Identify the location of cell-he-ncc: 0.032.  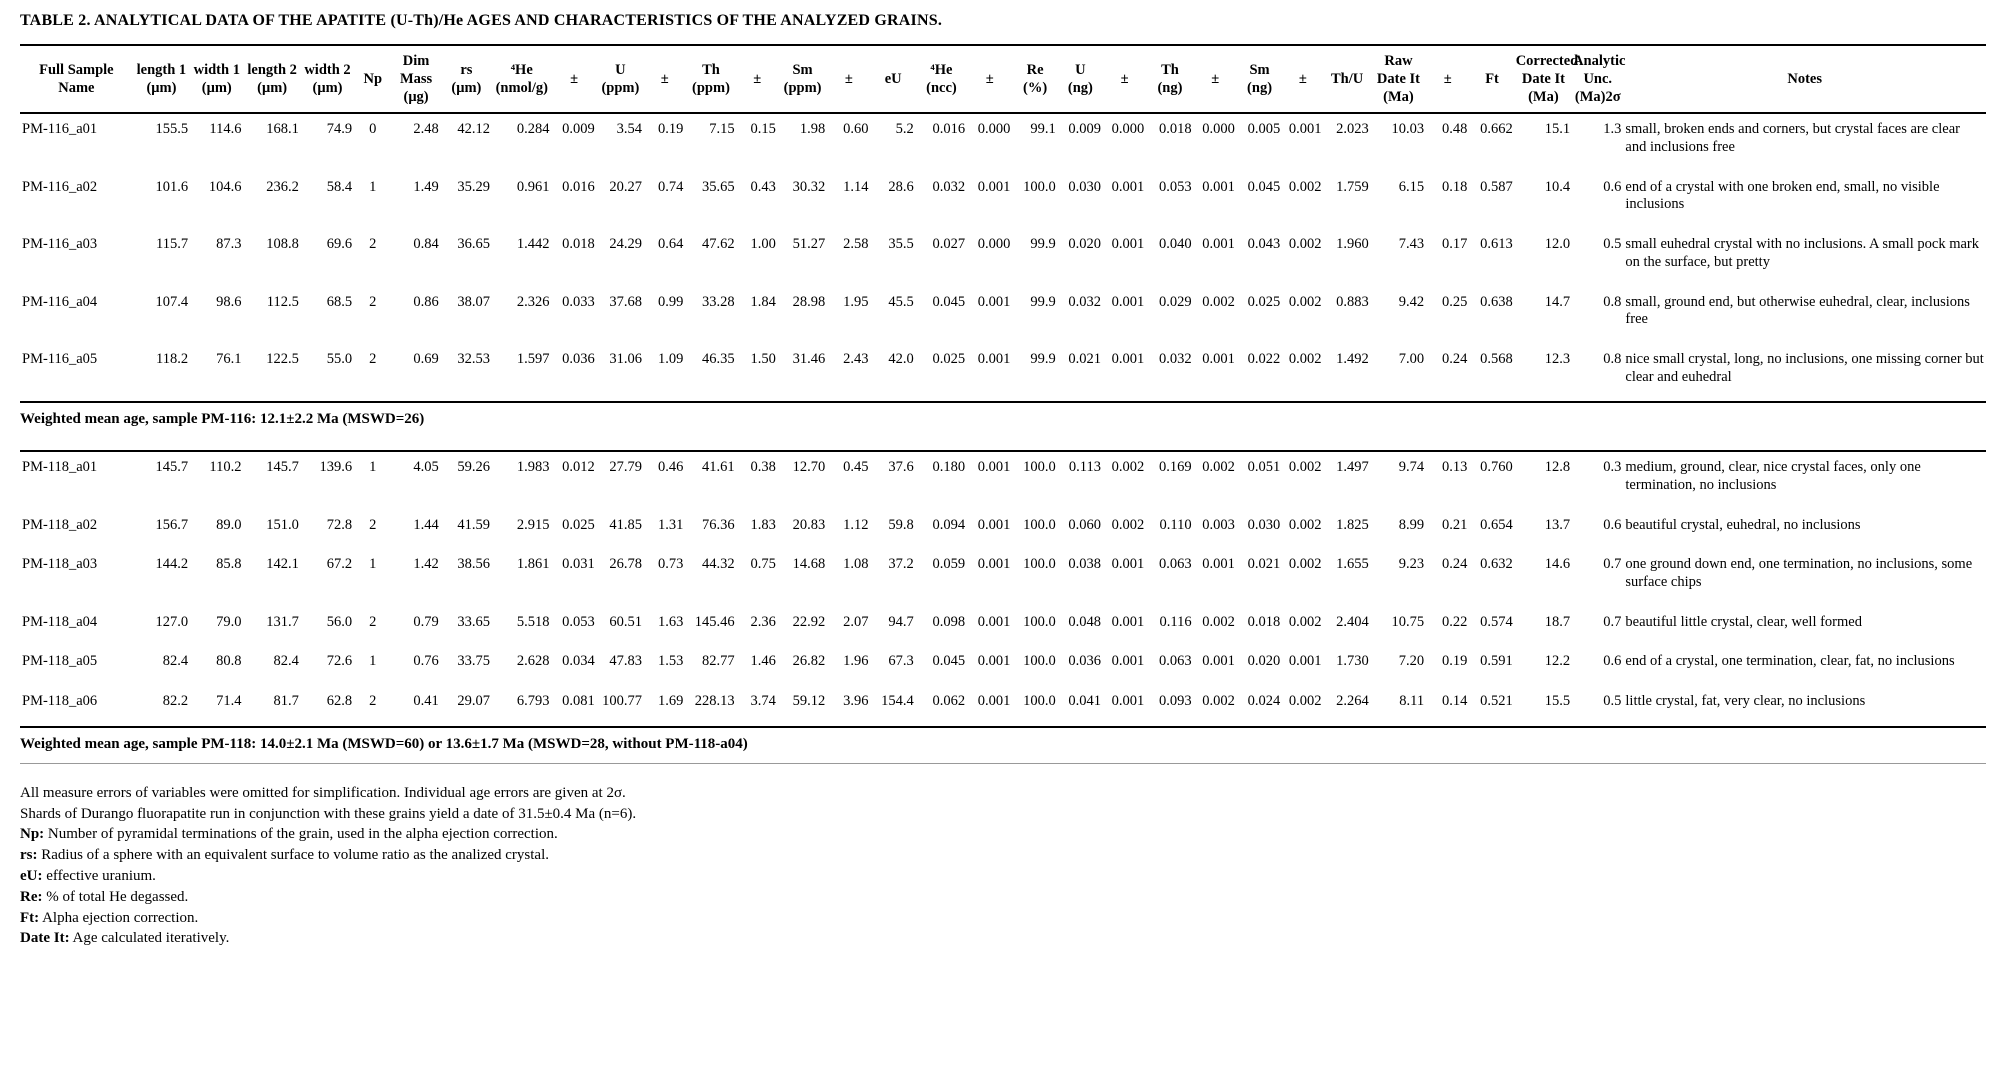
(949, 186).